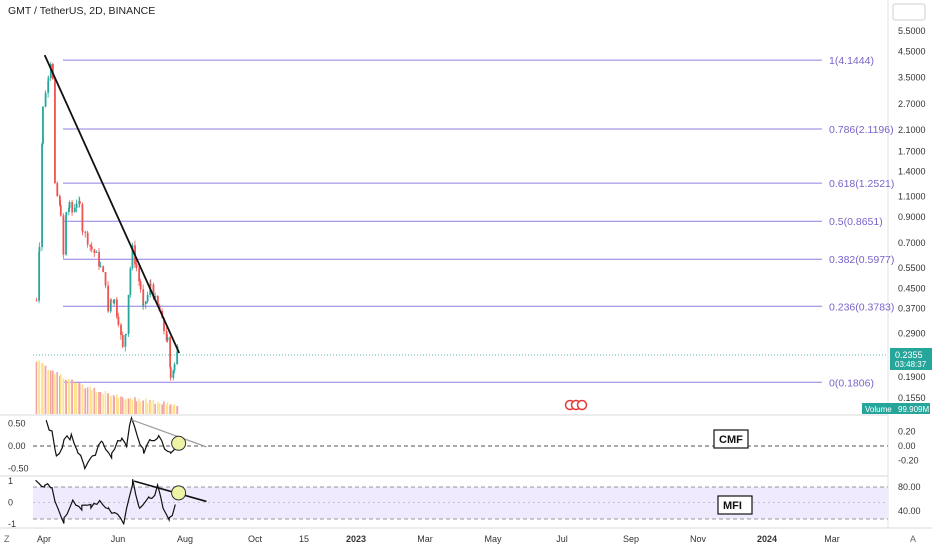 The width and height of the screenshot is (932, 550). I want to click on price-tick-label: 4.5000, so click(912, 52).